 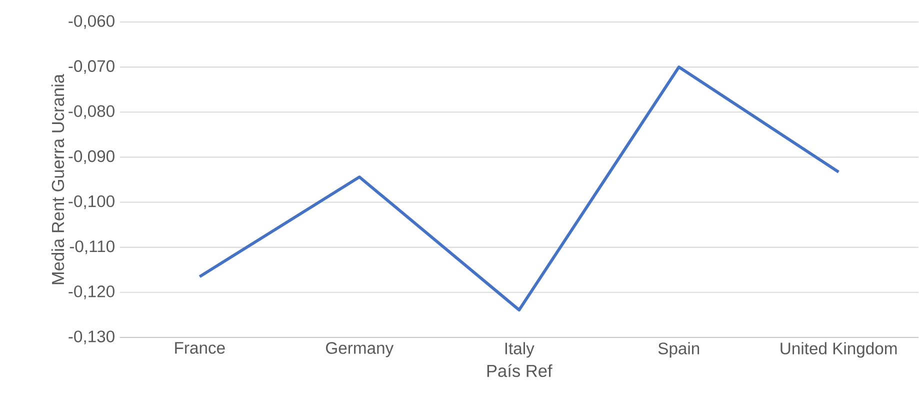 What do you see at coordinates (200, 348) in the screenshot?
I see `x-tick-label: France` at bounding box center [200, 348].